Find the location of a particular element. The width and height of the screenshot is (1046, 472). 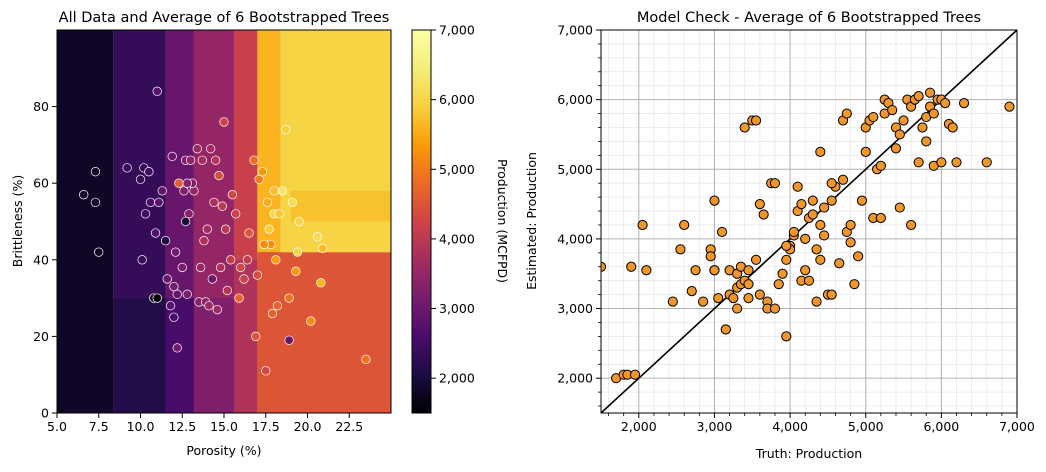

colorbar-tick-label: 2,000 is located at coordinates (457, 378).